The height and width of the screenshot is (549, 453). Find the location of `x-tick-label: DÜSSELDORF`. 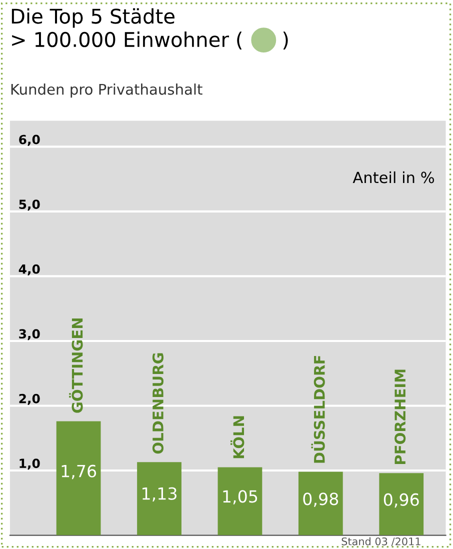

x-tick-label: DÜSSELDORF is located at coordinates (318, 409).